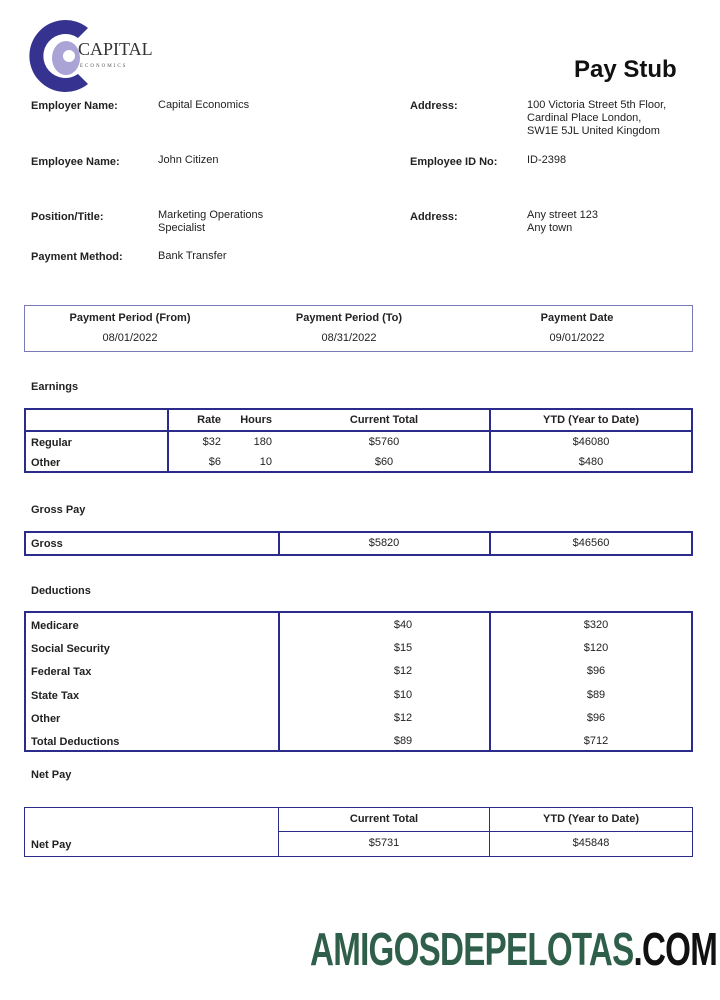  Describe the element at coordinates (591, 420) in the screenshot. I see `ytd-header: YTD (Year to Date)` at that location.